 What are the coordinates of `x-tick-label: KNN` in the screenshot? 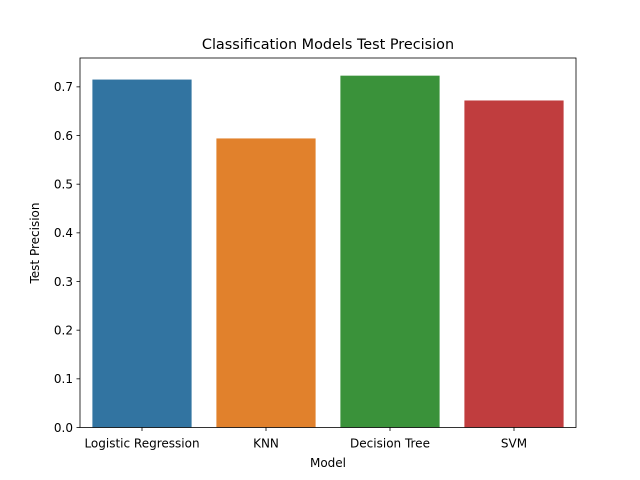 It's located at (266, 444).